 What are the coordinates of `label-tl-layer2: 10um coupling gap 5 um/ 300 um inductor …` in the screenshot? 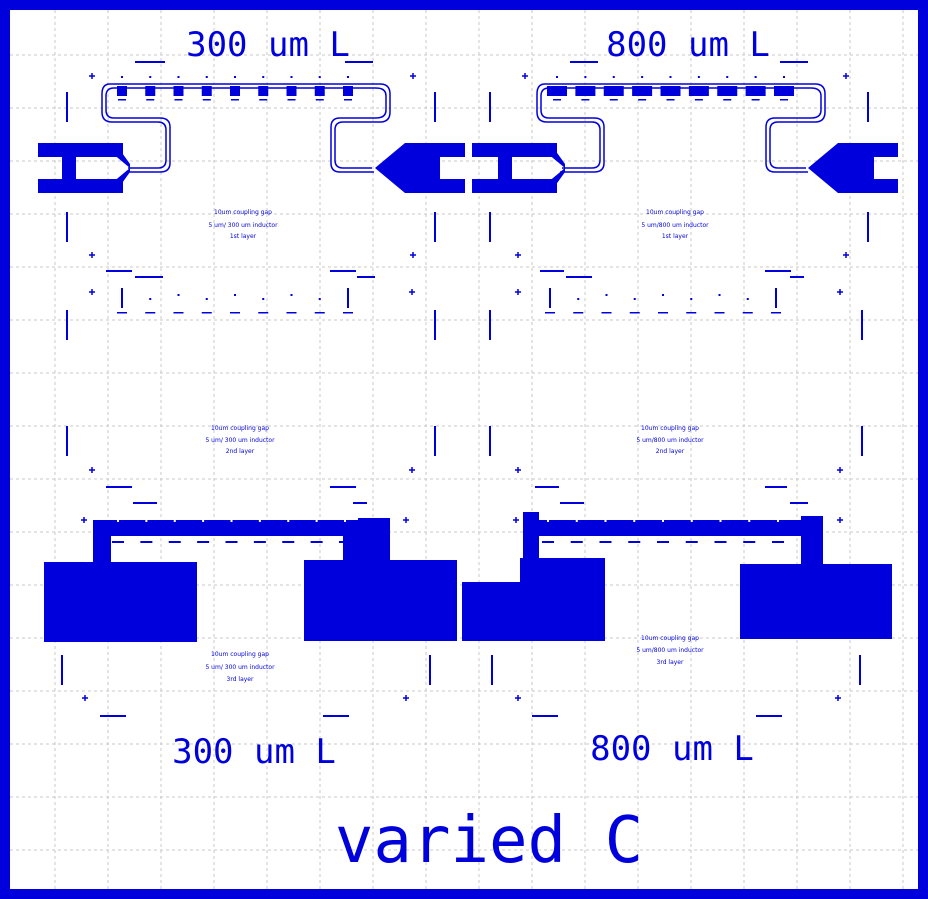 It's located at (240, 440).